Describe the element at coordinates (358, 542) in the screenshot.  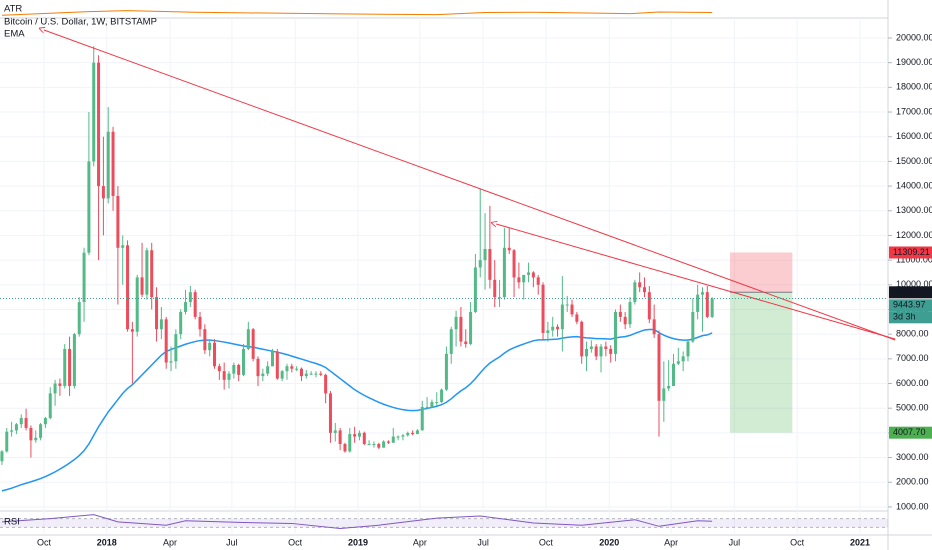
I see `x-tick-label: 2019` at that location.